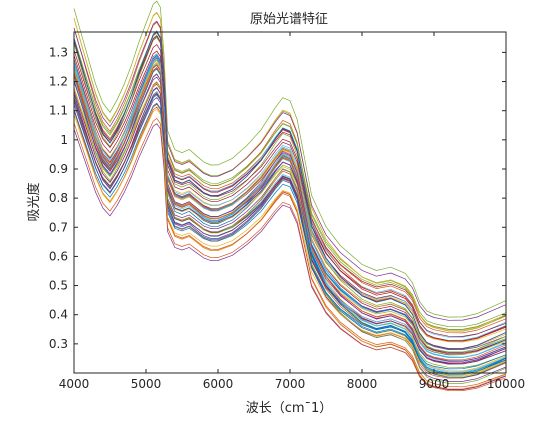 The height and width of the screenshot is (424, 560). Describe the element at coordinates (290, 384) in the screenshot. I see `x-tick-label: 7000` at that location.